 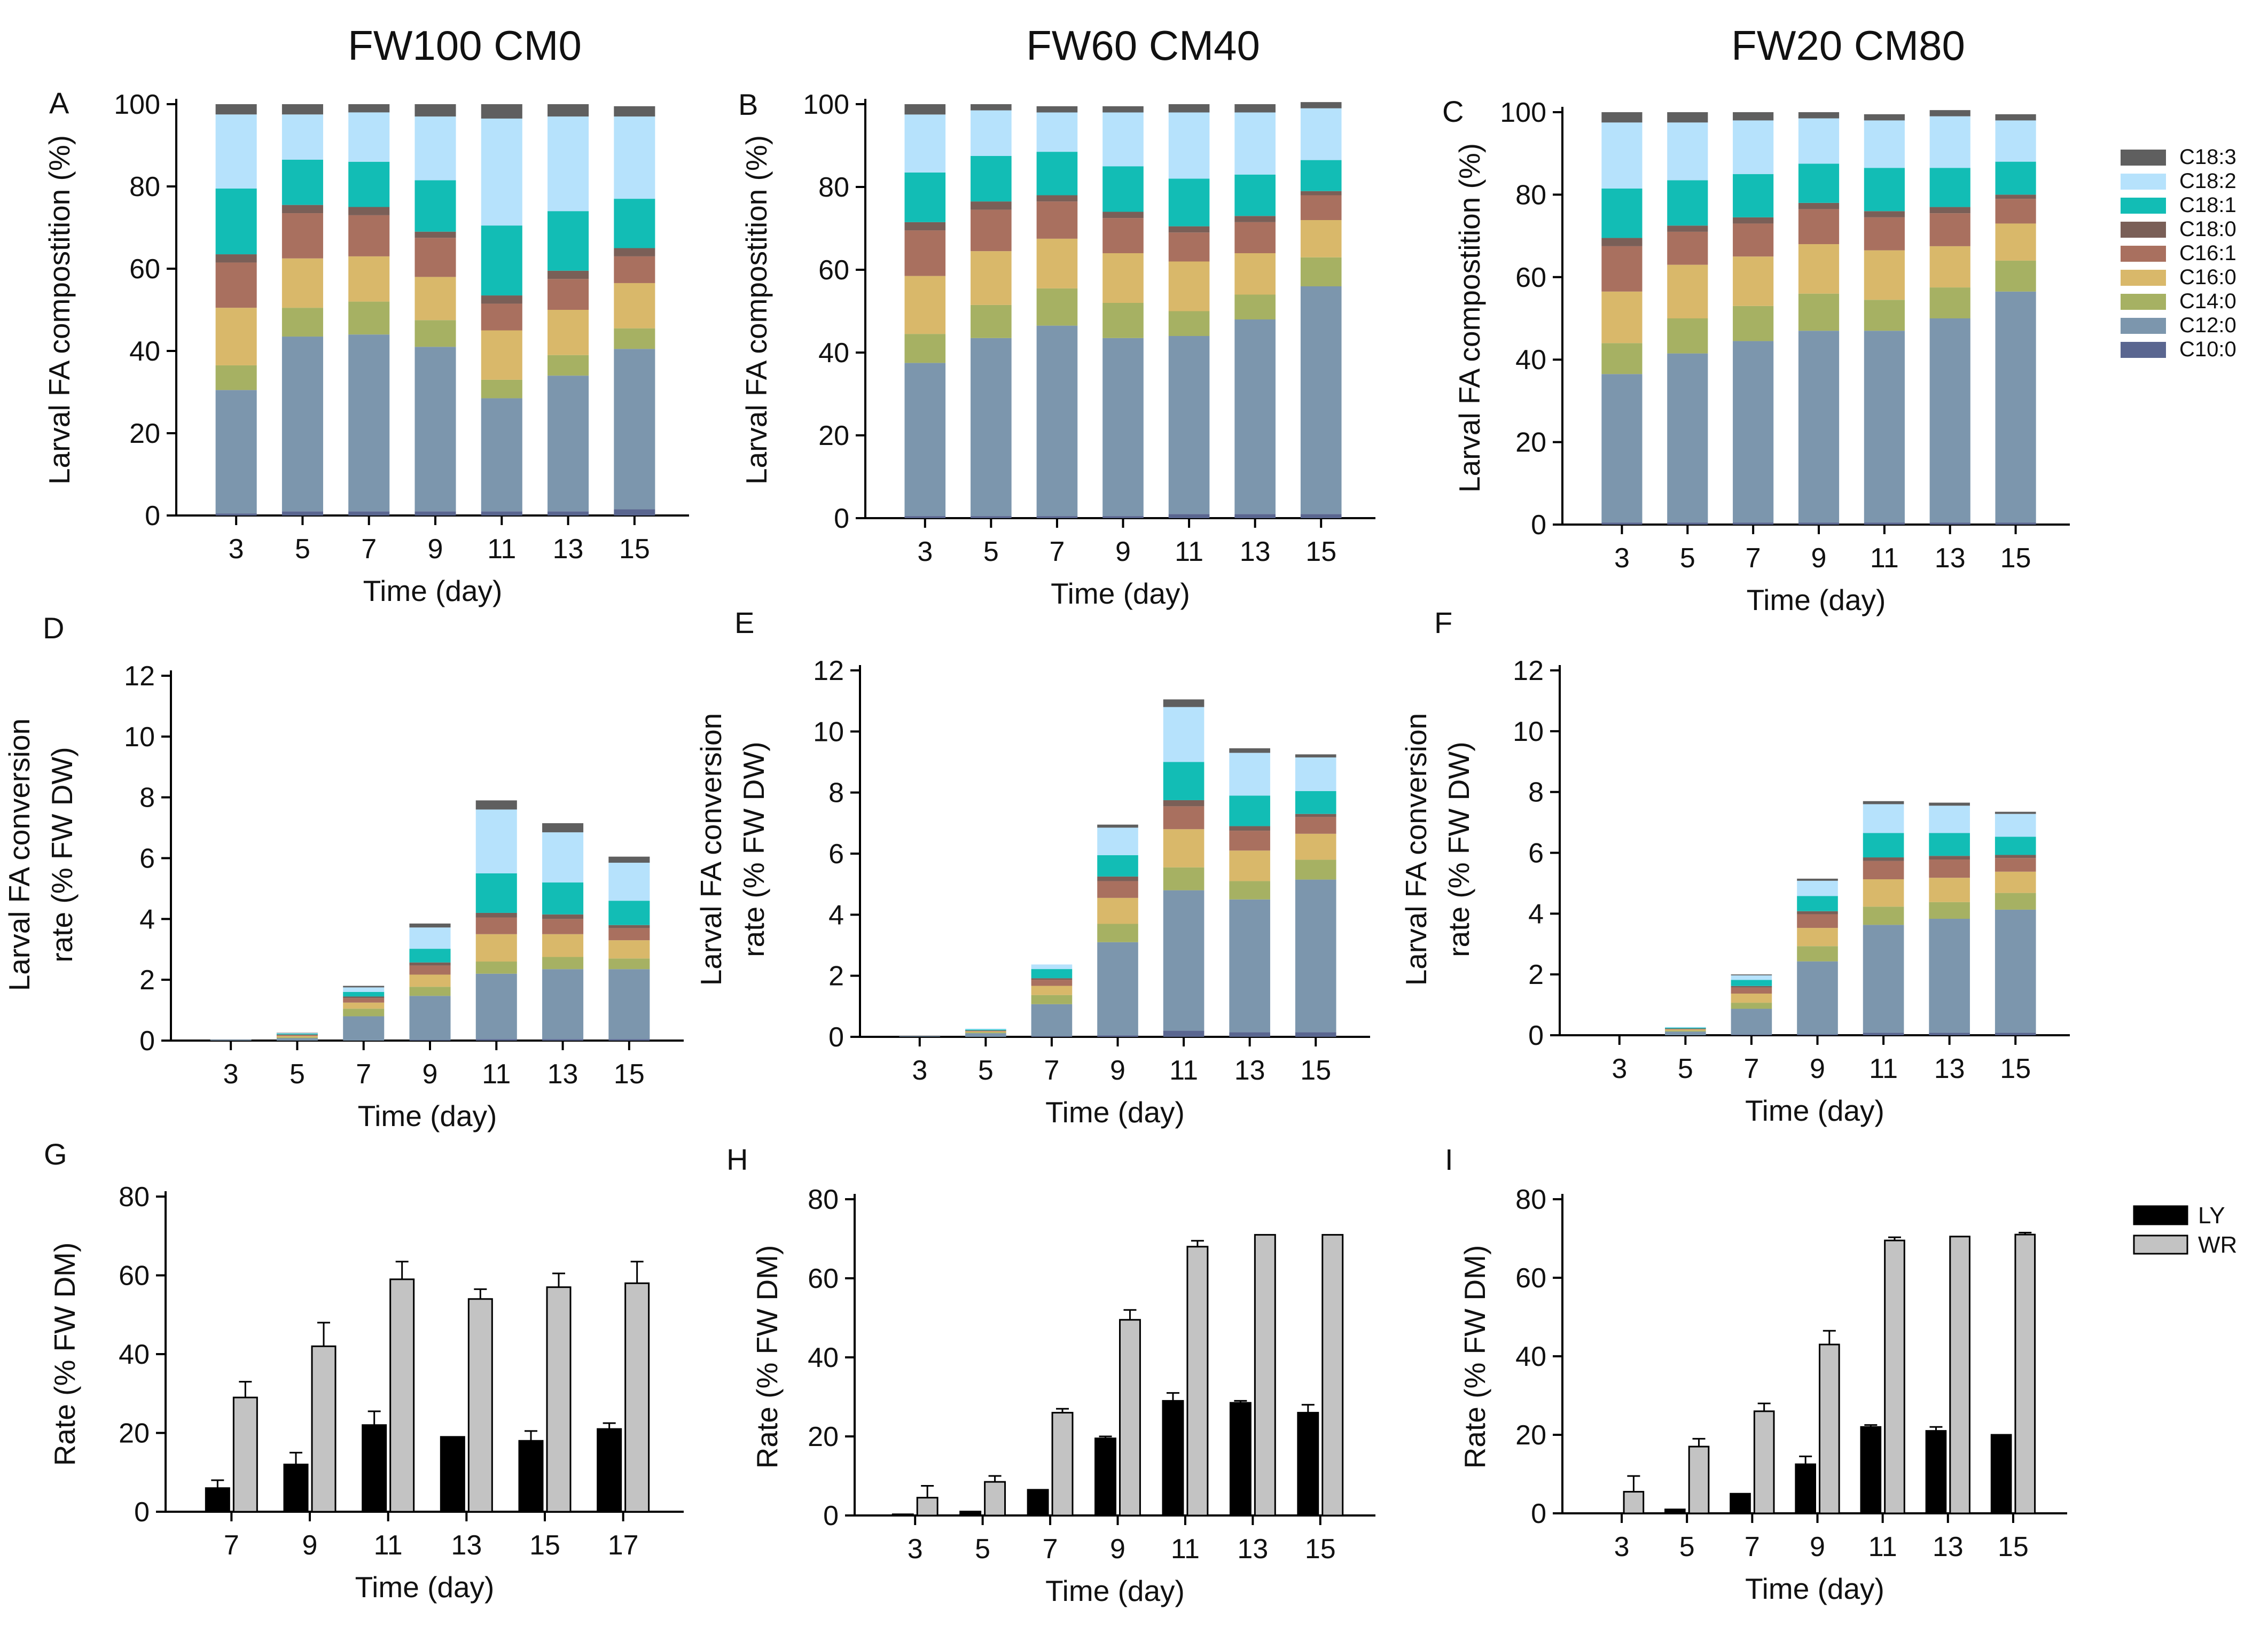 What do you see at coordinates (430, 1074) in the screenshot?
I see `x-tick-label: 9` at bounding box center [430, 1074].